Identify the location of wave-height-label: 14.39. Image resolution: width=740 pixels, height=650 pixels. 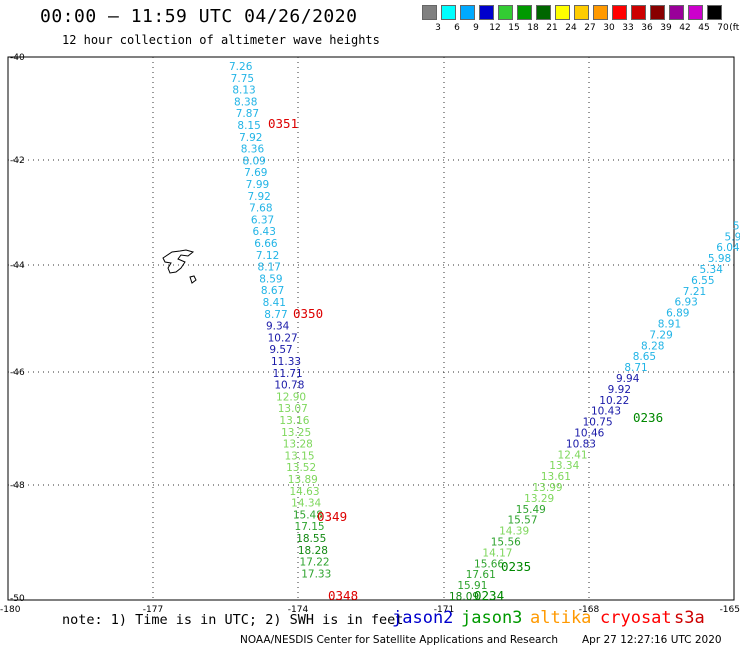
(514, 532).